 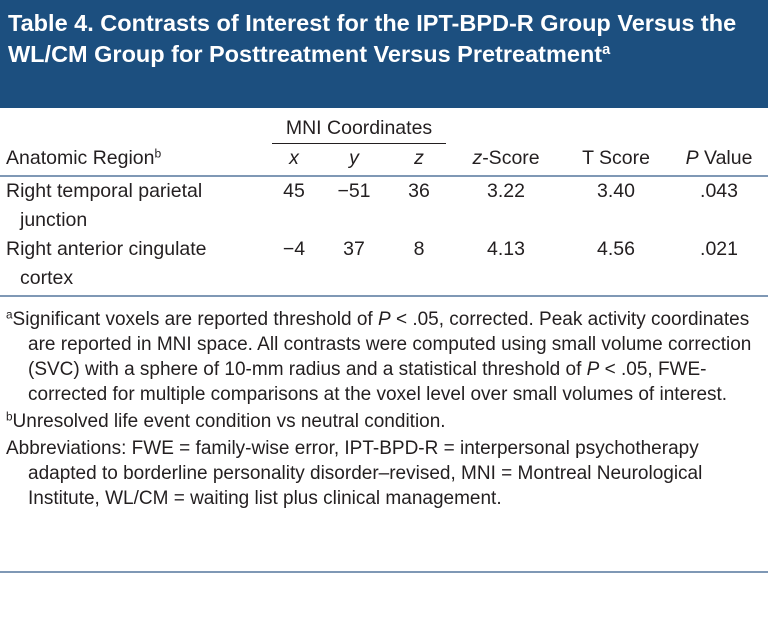 What do you see at coordinates (104, 205) in the screenshot?
I see `region: Right temporal parietal junction` at bounding box center [104, 205].